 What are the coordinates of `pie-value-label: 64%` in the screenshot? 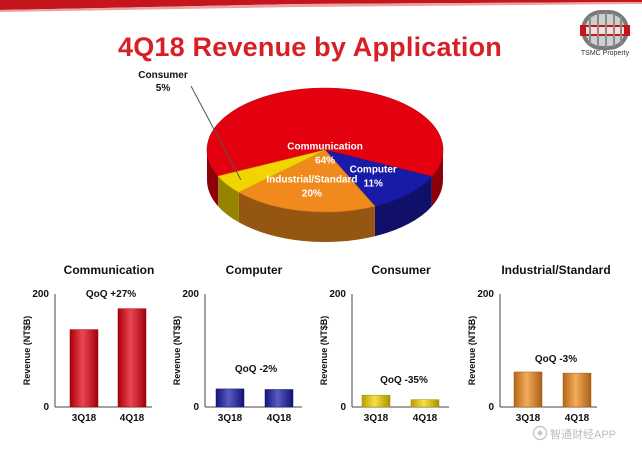 It's located at (325, 161).